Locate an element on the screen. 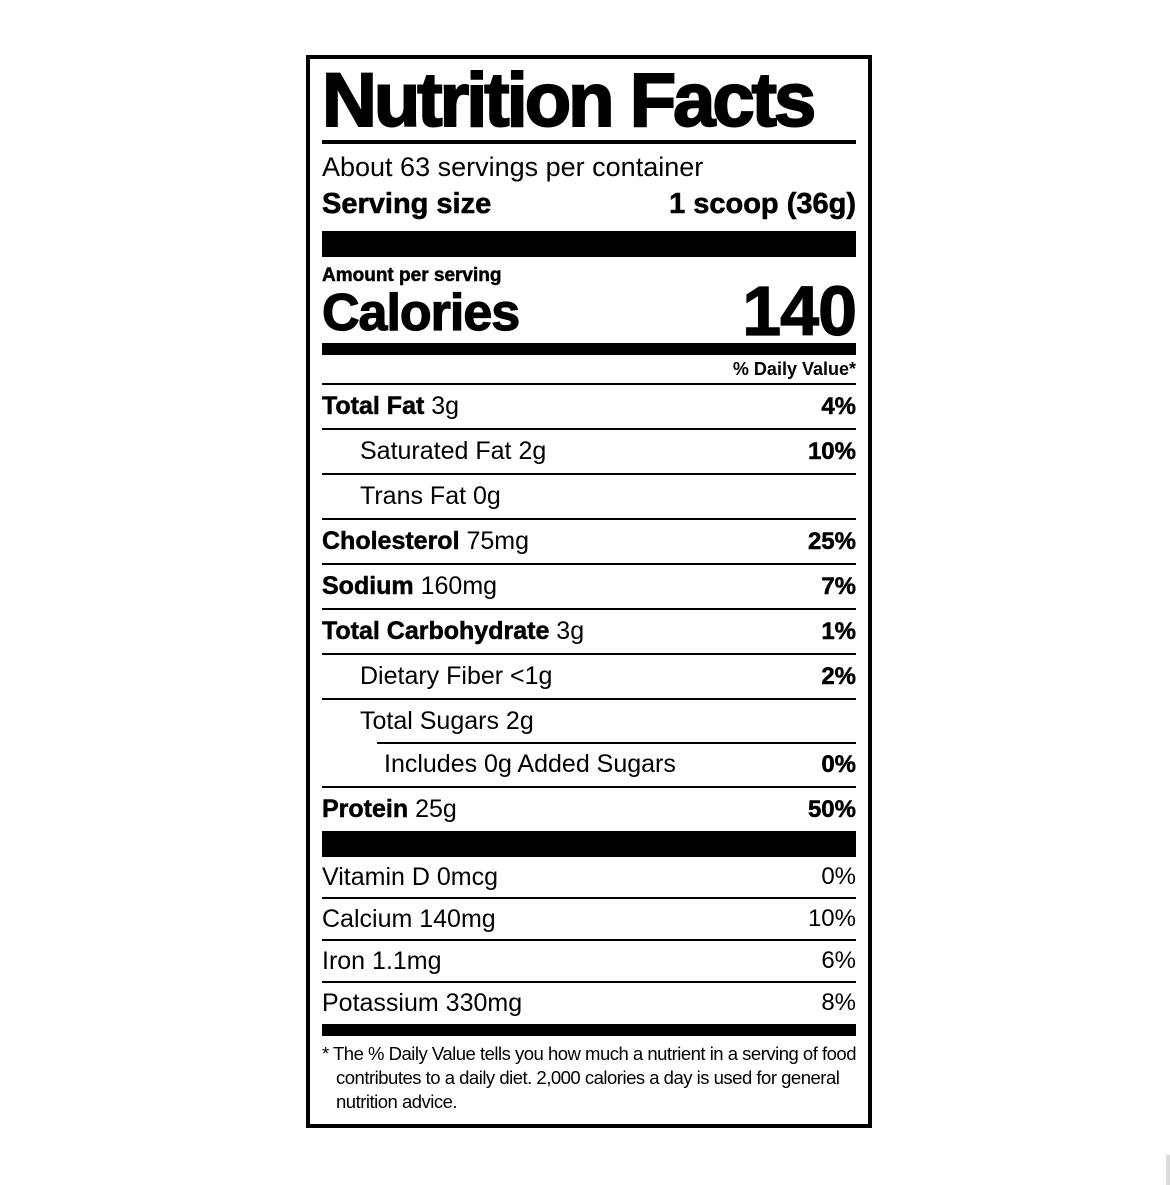 This screenshot has width=1170, height=1185. calories-divider-bar is located at coordinates (589, 349).